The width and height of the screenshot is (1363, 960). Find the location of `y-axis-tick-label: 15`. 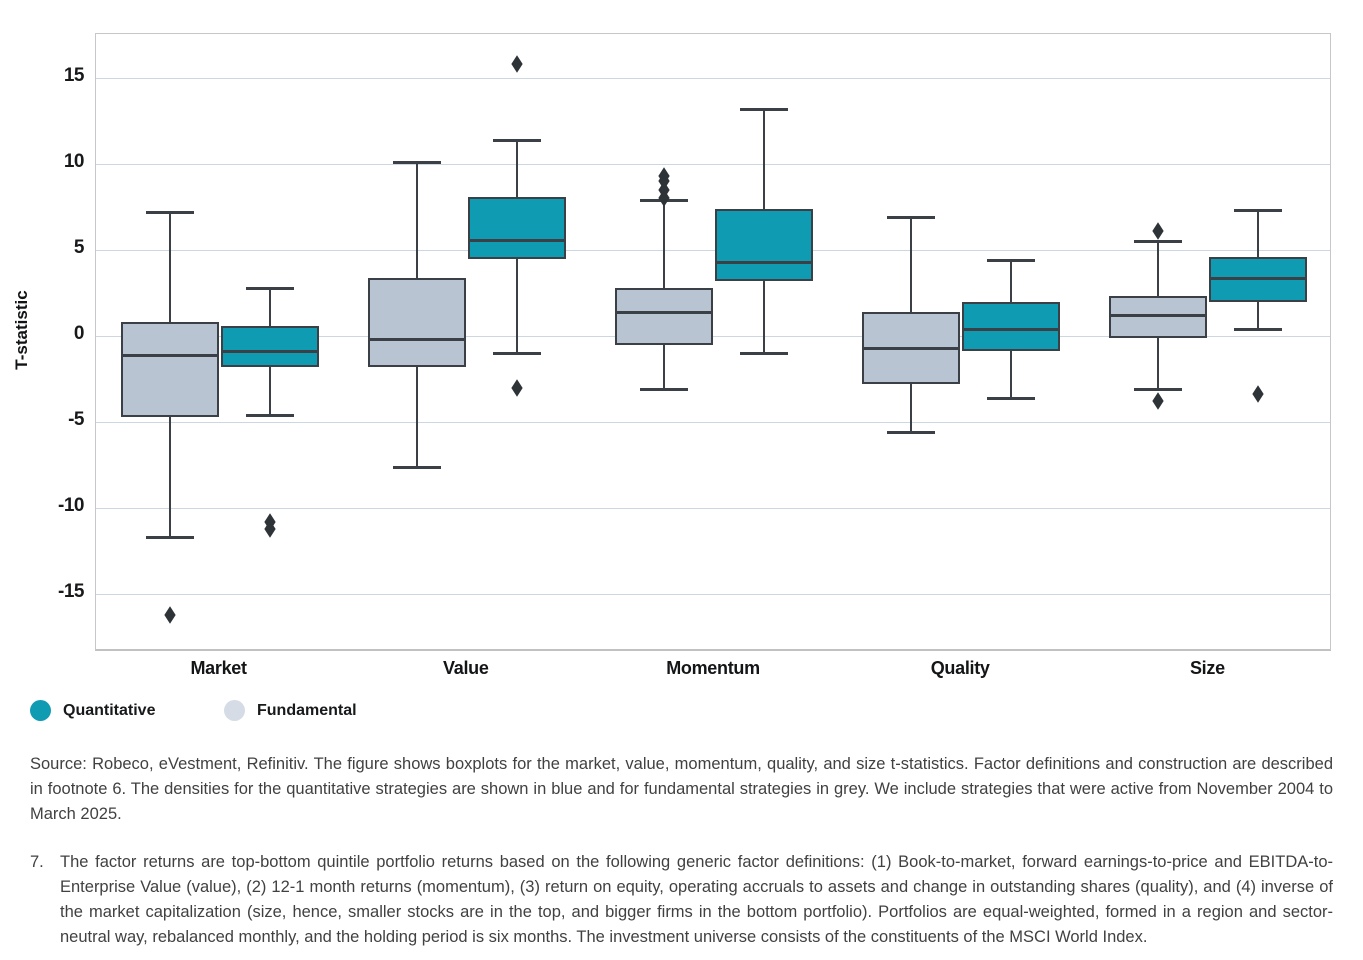

y-axis-tick-label: 15 is located at coordinates (74, 75).